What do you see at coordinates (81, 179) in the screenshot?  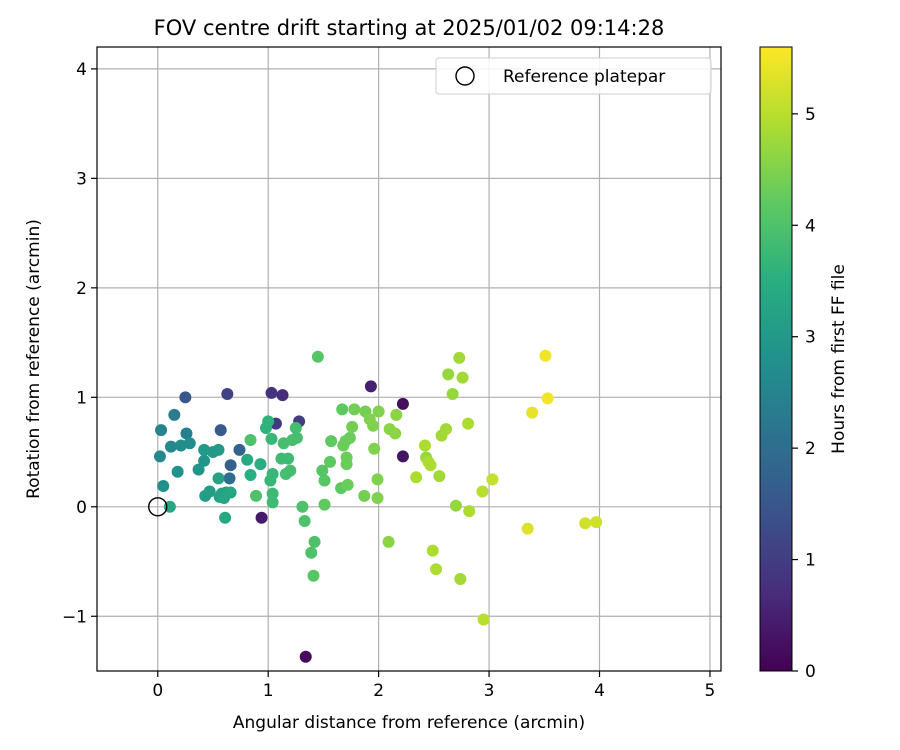 I see `y-tick-label: 3` at bounding box center [81, 179].